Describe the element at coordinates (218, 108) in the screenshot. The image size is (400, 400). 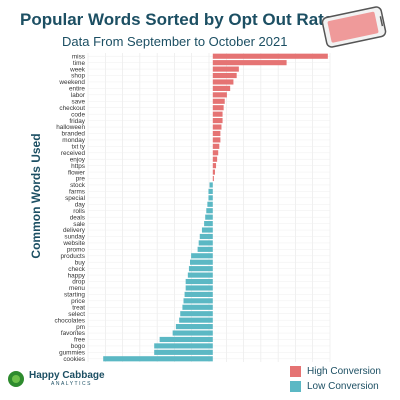
I see `bar-checkout` at that location.